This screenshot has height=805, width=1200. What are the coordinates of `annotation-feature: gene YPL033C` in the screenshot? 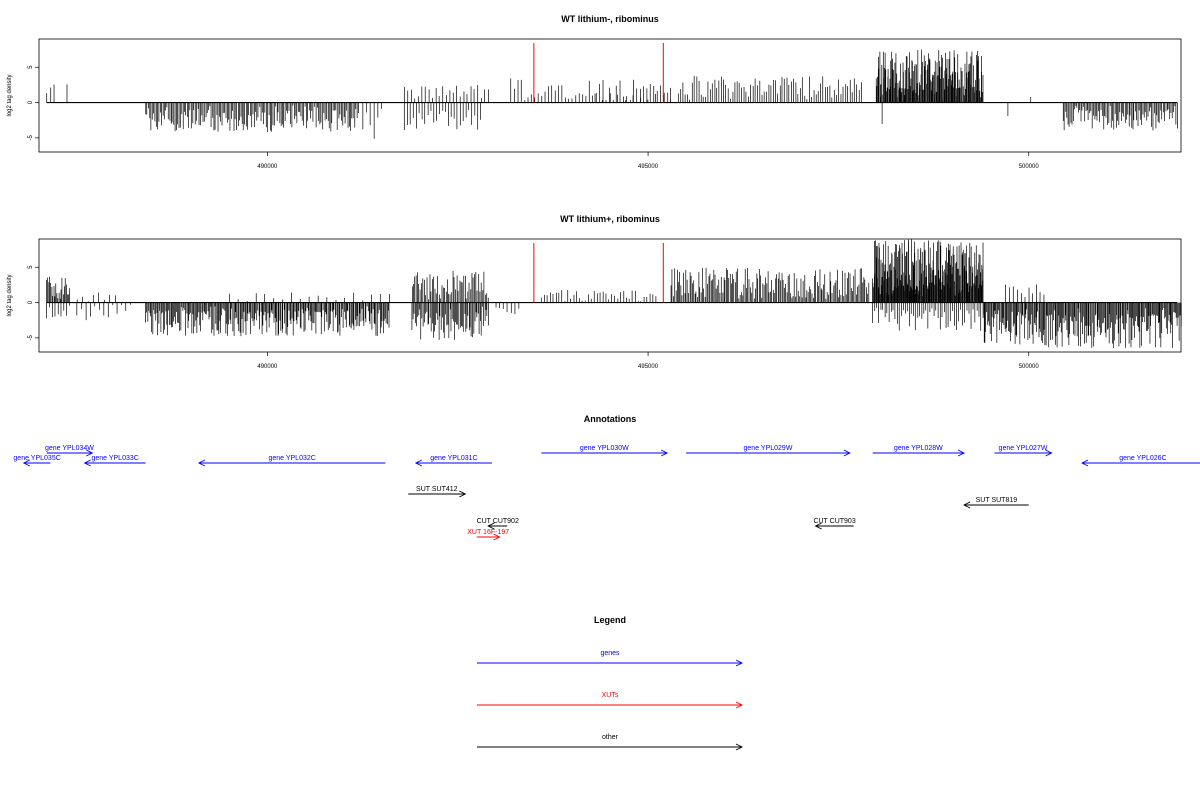 It's located at (114, 461).